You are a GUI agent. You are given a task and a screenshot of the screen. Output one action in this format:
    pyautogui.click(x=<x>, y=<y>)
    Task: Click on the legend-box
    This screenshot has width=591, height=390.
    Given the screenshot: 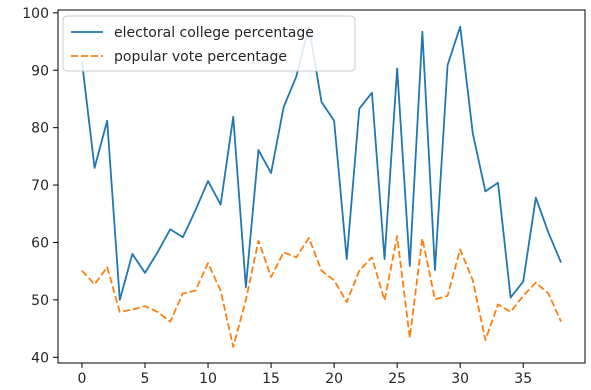 What is the action you would take?
    pyautogui.click(x=209, y=43)
    